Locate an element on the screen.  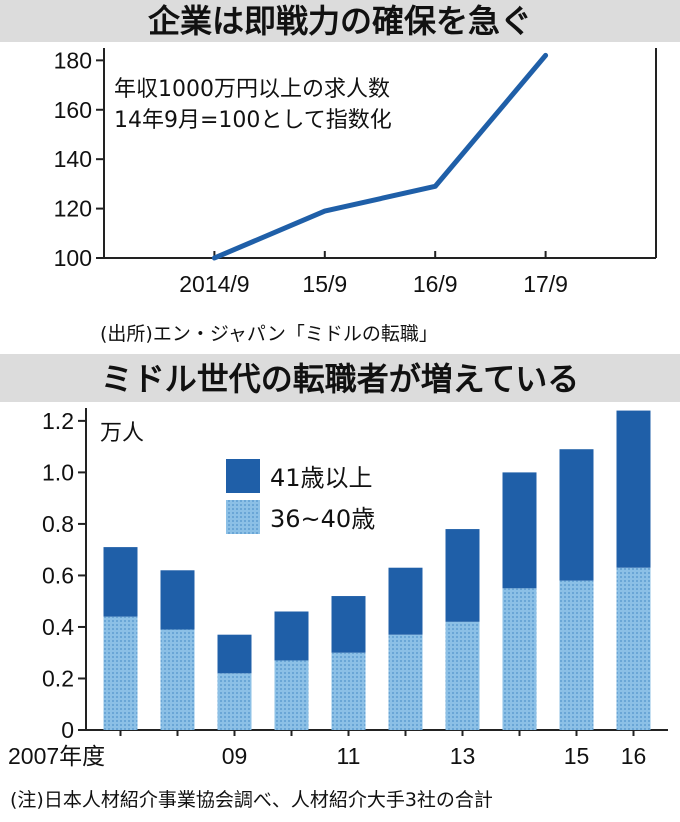
line-chart-y-tick-label: 120 is located at coordinates (73, 209).